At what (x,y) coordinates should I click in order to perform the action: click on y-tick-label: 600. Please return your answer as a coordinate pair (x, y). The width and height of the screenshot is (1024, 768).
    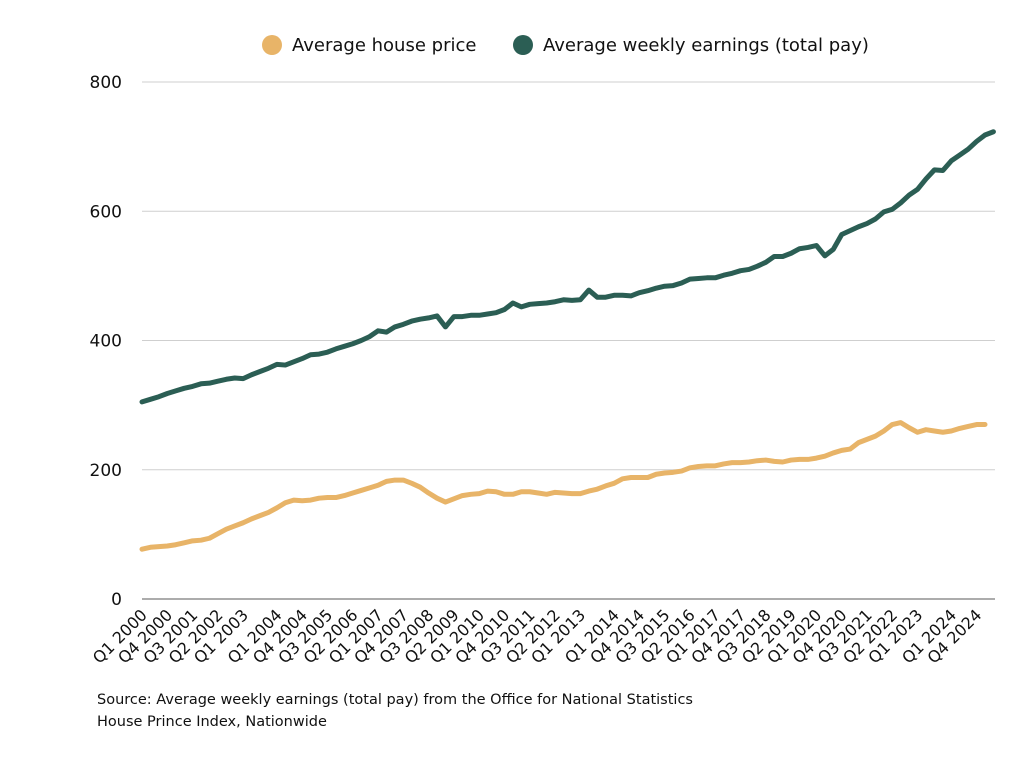
    Looking at the image, I should click on (106, 212).